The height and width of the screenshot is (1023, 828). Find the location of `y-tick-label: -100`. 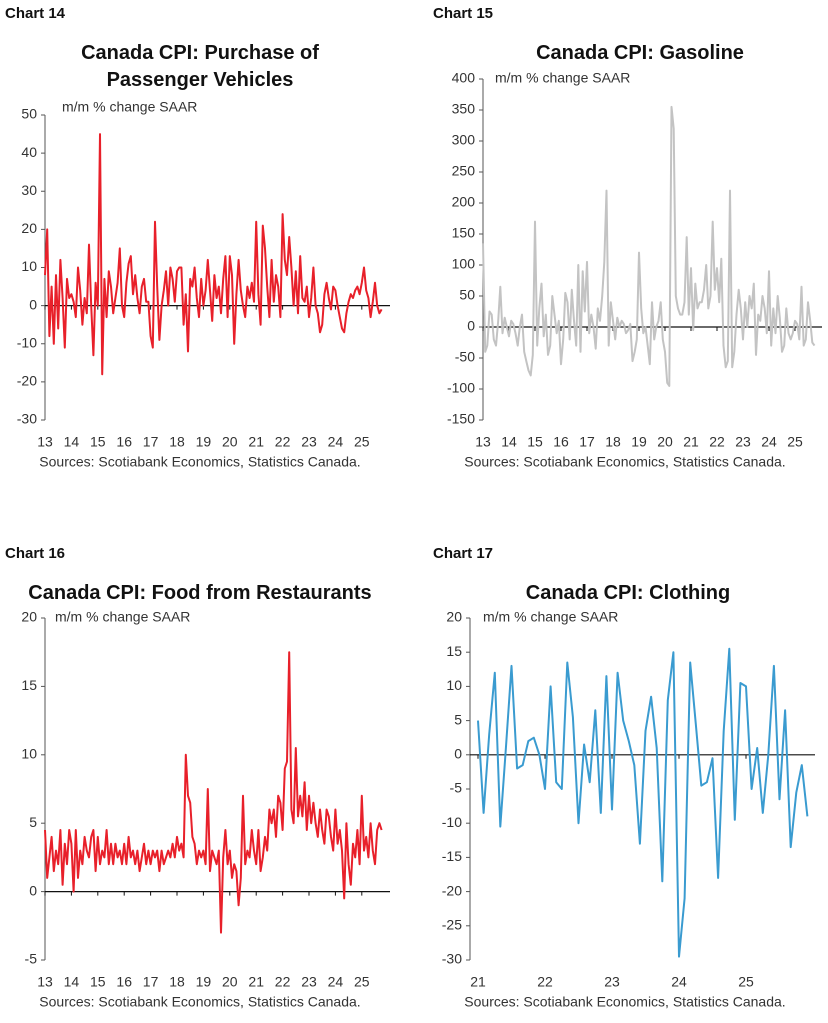

y-tick-label: -100 is located at coordinates (461, 388).